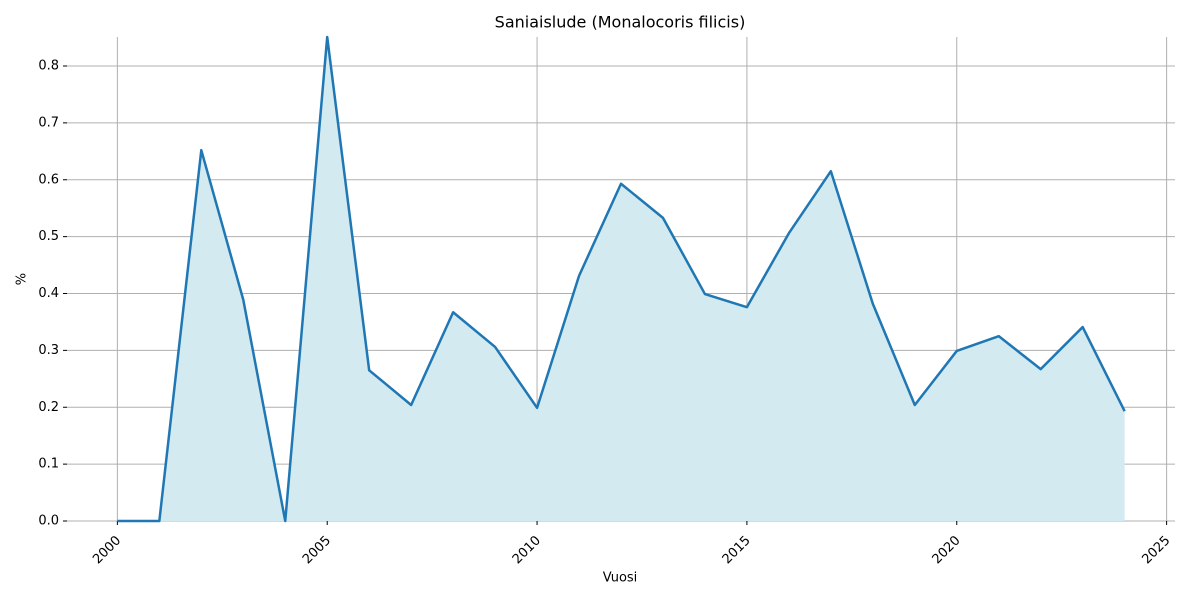 Image resolution: width=1200 pixels, height=600 pixels. I want to click on y-tick-label: 0.2, so click(48, 407).